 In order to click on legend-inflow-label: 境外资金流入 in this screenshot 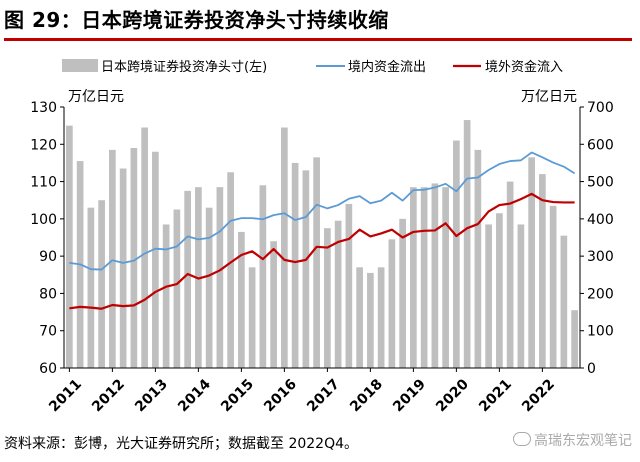, I will do `click(524, 67)`.